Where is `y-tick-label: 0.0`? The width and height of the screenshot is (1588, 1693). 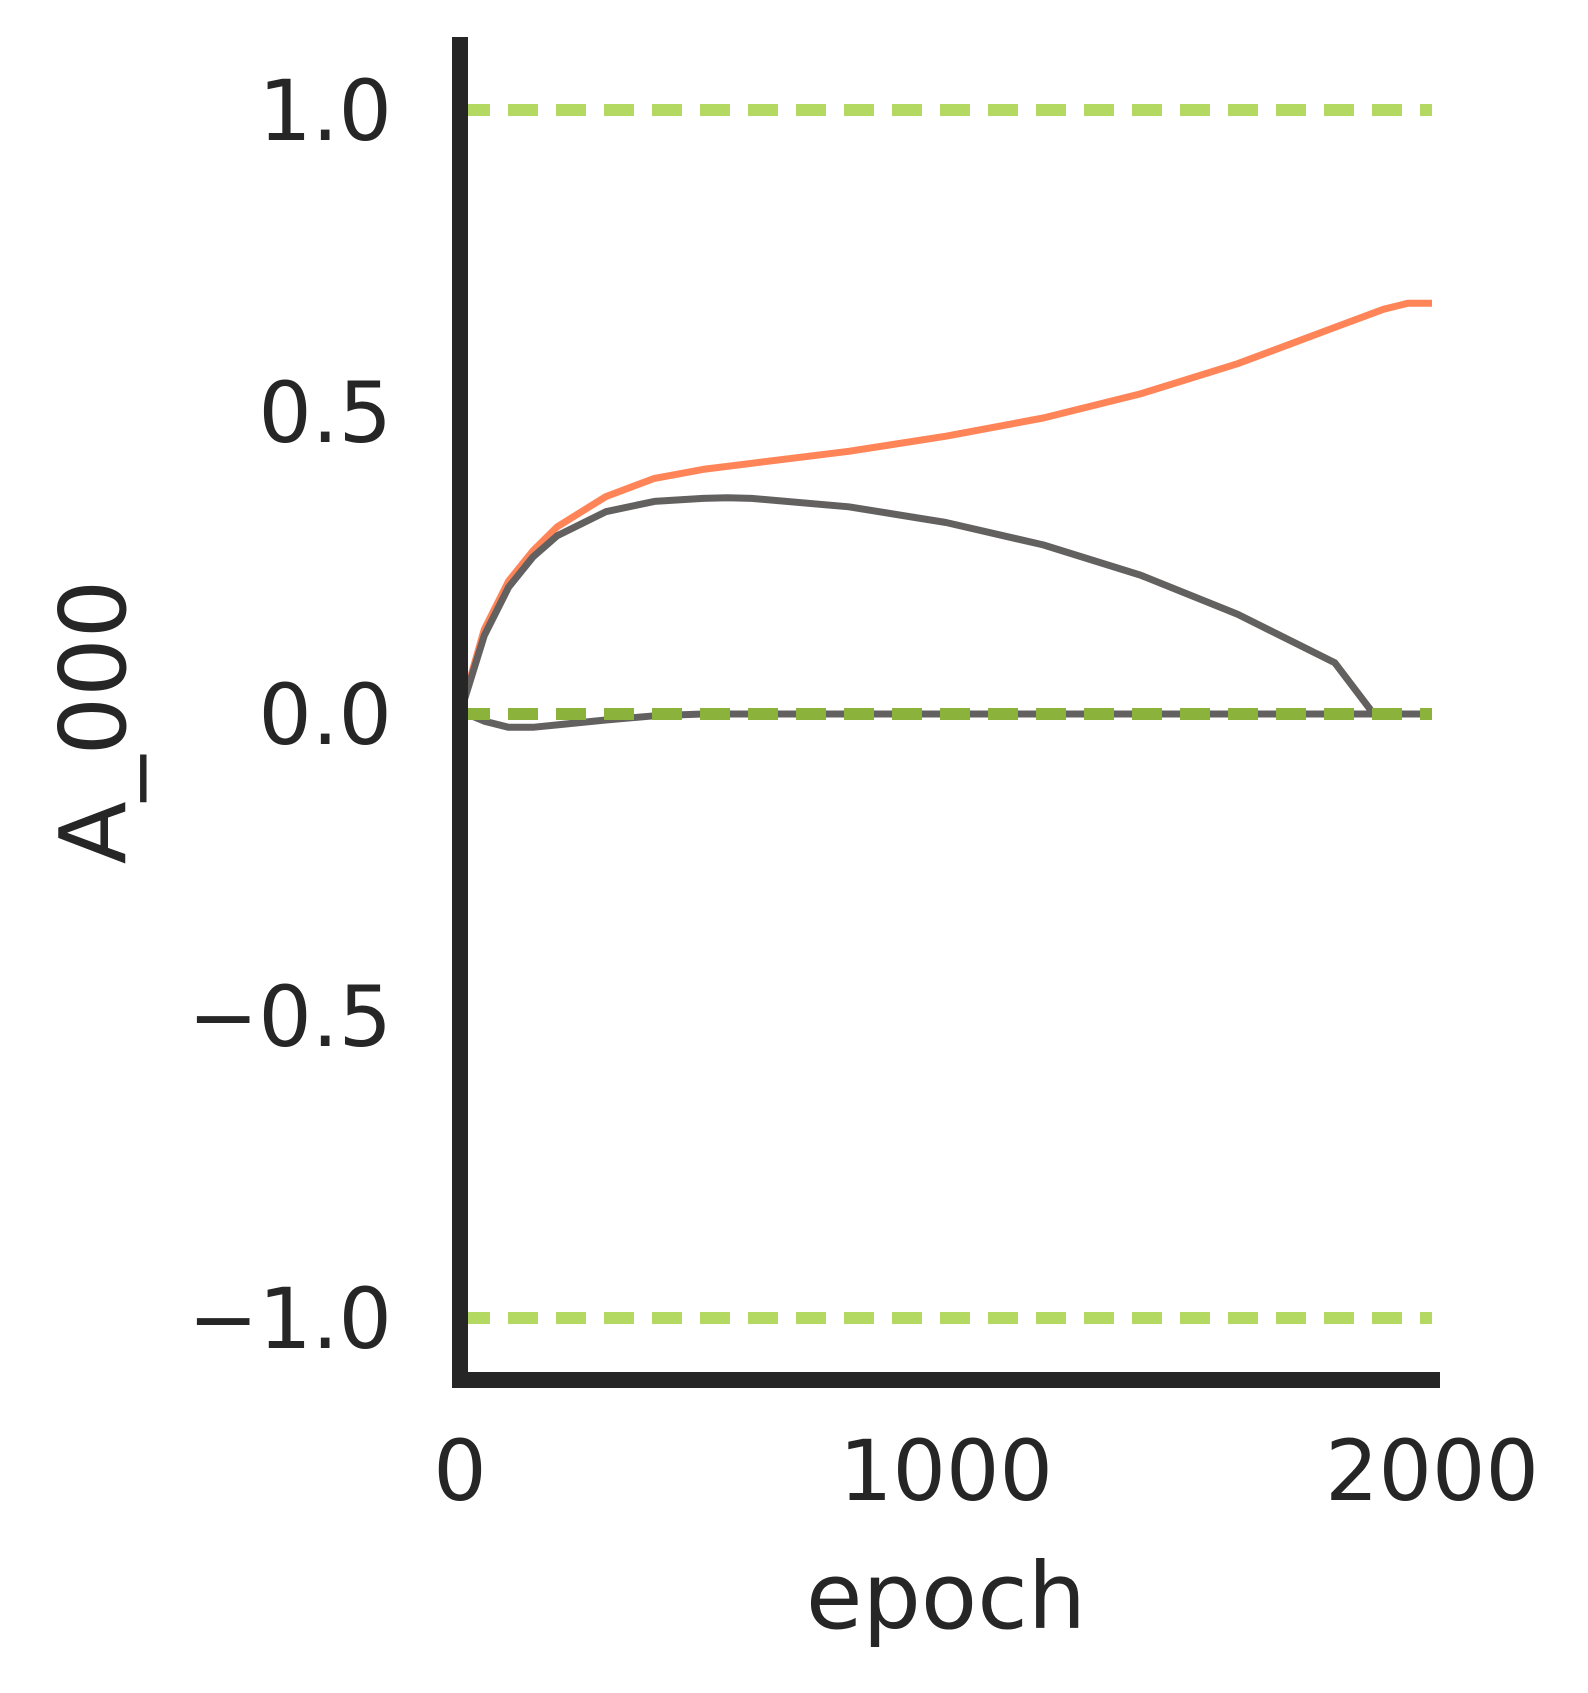
y-tick-label: 0.0 is located at coordinates (325, 715).